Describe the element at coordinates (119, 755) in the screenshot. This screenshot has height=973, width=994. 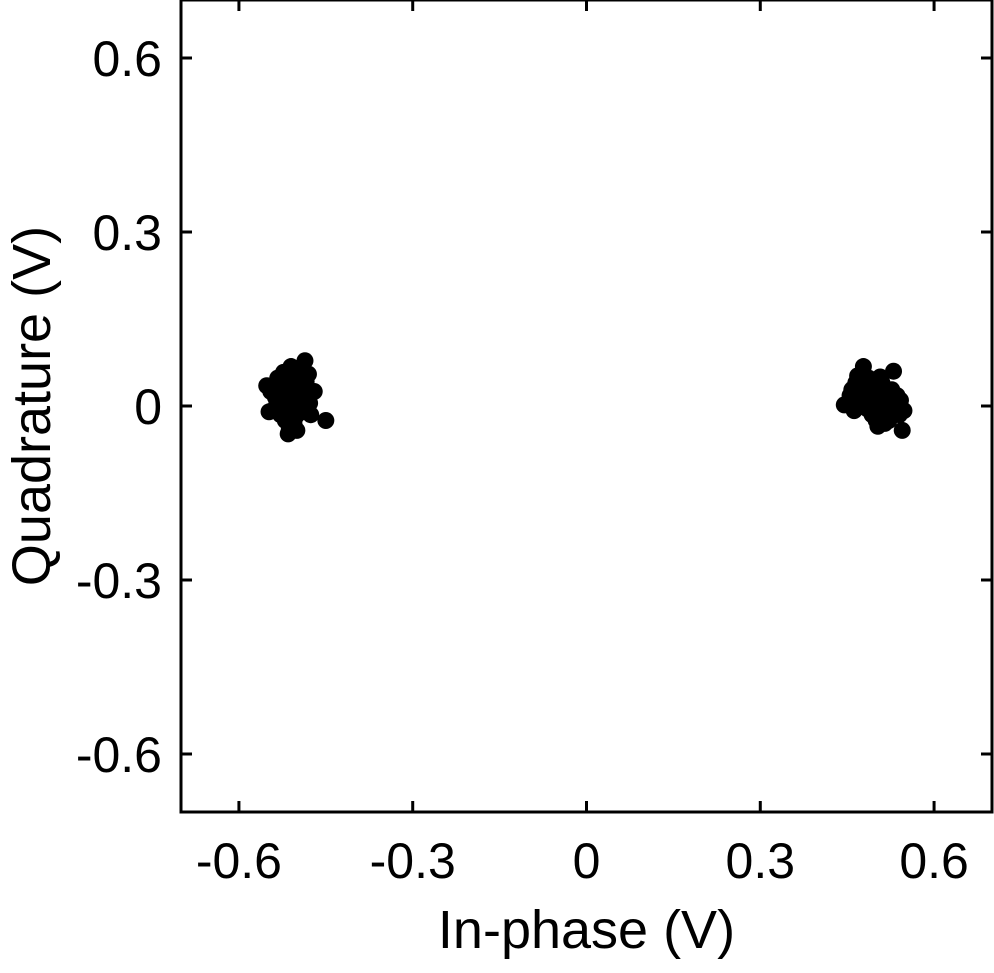
I see `y-tick-label: -0.6` at that location.